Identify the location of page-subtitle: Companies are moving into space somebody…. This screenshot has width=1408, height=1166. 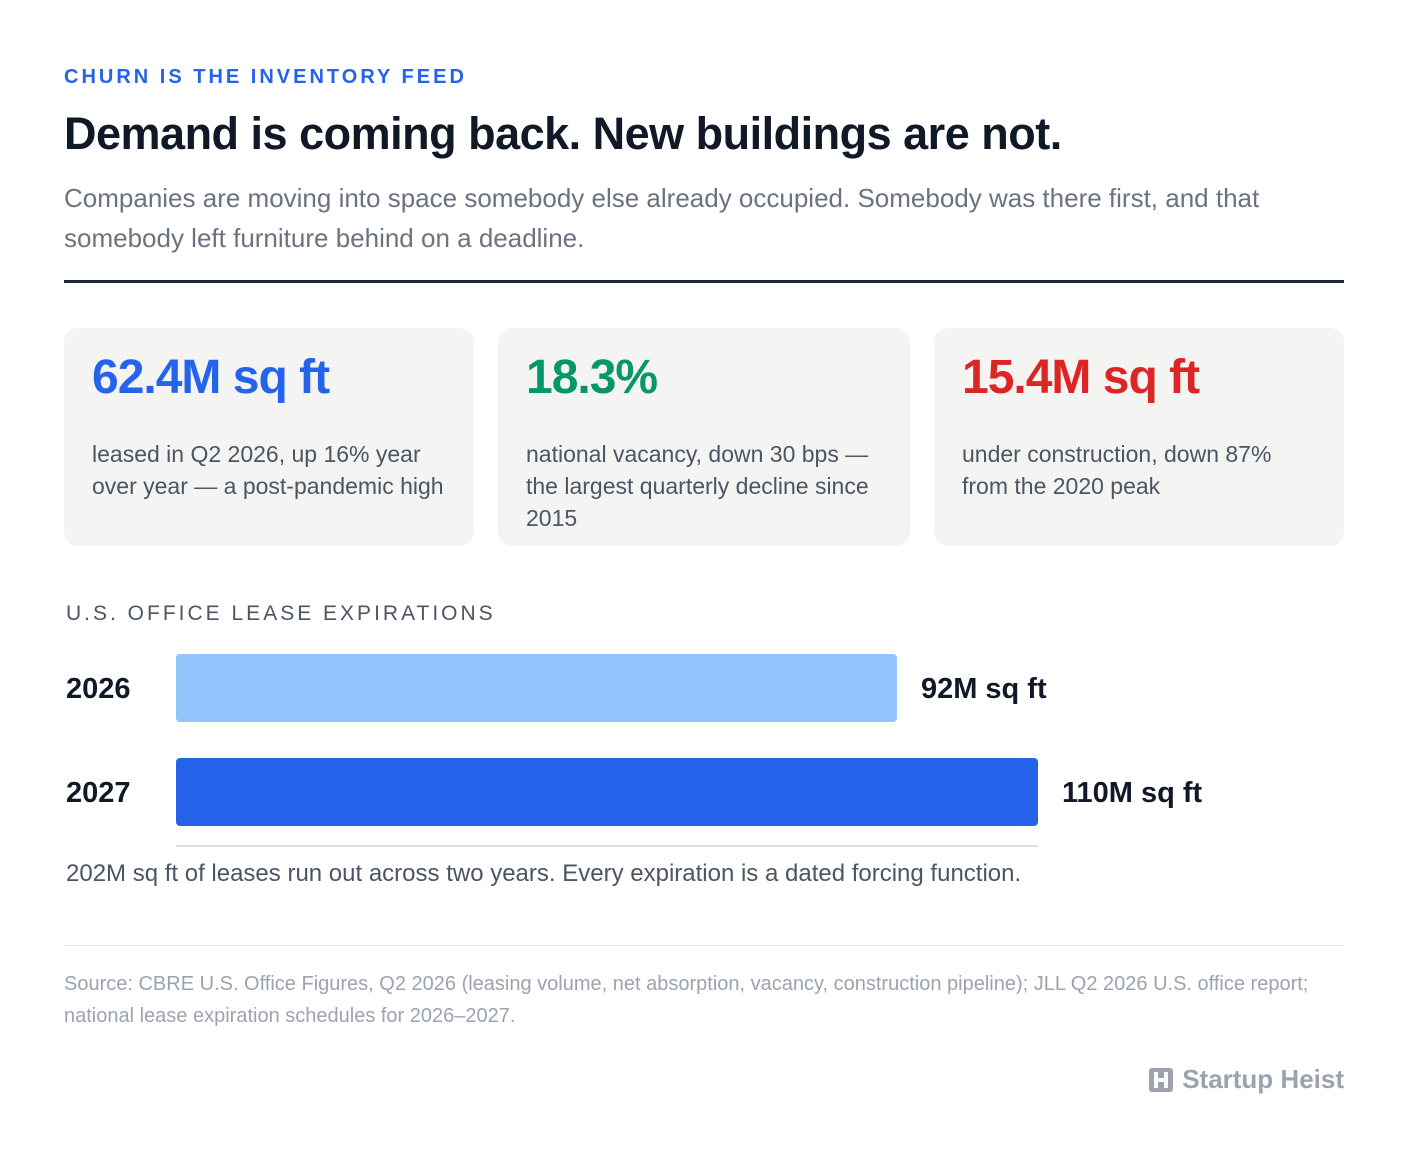
(662, 218).